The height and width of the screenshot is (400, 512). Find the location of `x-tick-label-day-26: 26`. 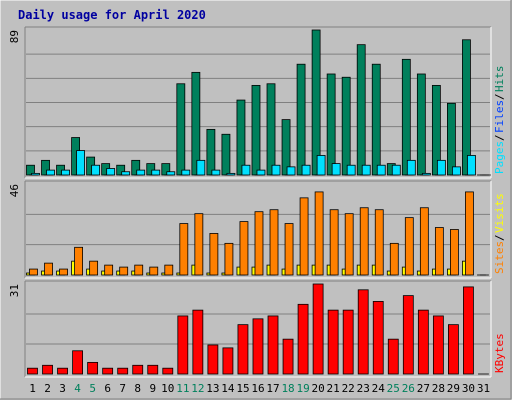

x-tick-label-day-26: 26 is located at coordinates (408, 388).